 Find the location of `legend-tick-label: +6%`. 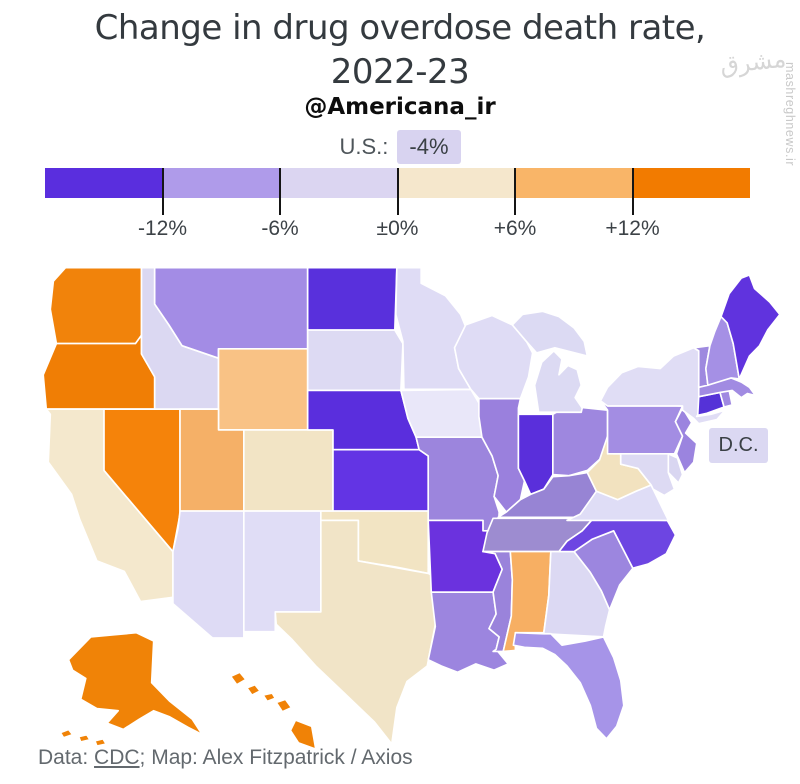

legend-tick-label: +6% is located at coordinates (515, 228).